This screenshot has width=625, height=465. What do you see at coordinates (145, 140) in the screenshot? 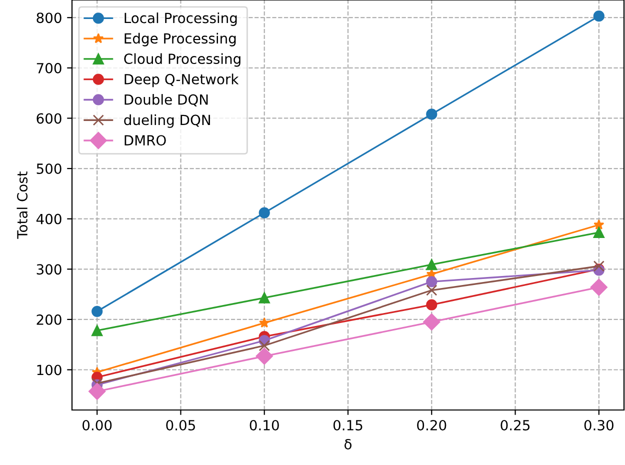
I see `legend-label: DMRO` at bounding box center [145, 140].